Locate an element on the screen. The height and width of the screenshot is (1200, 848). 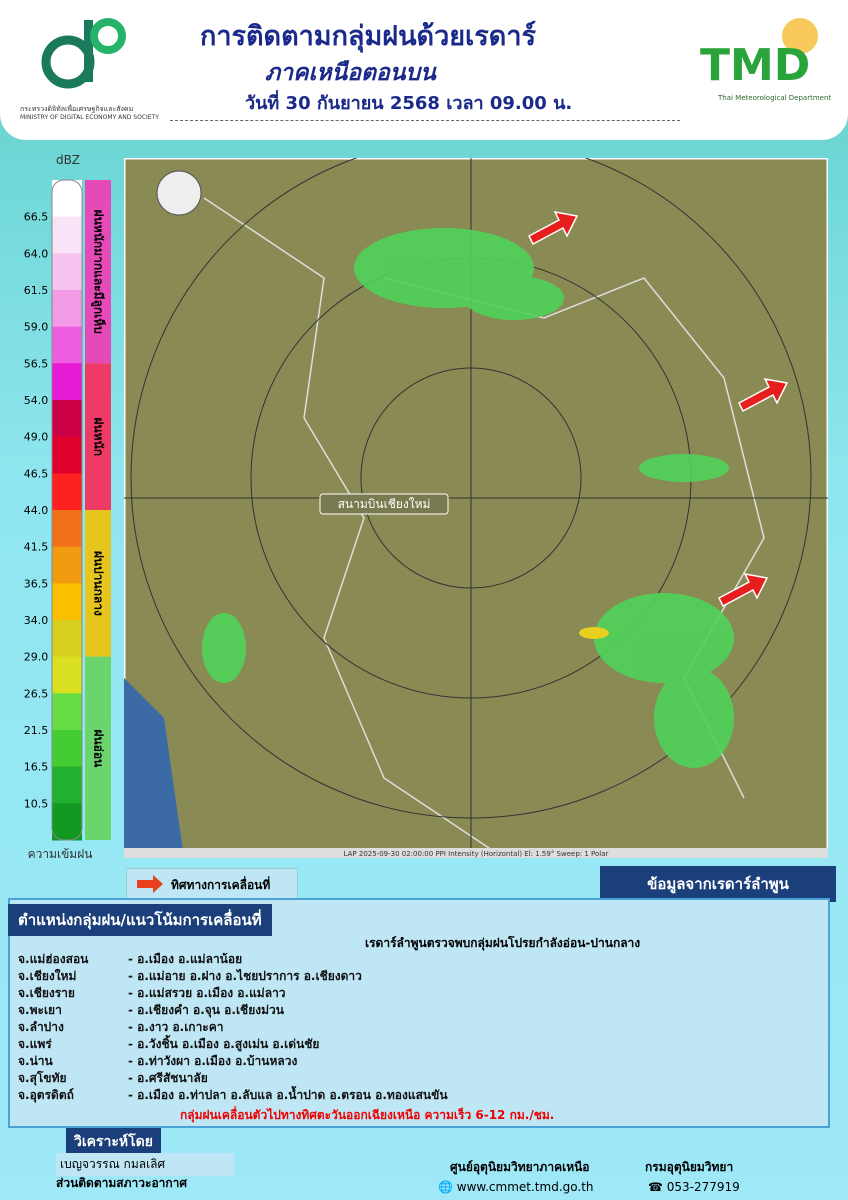
legend-level: 64.0 is located at coordinates (36, 253).